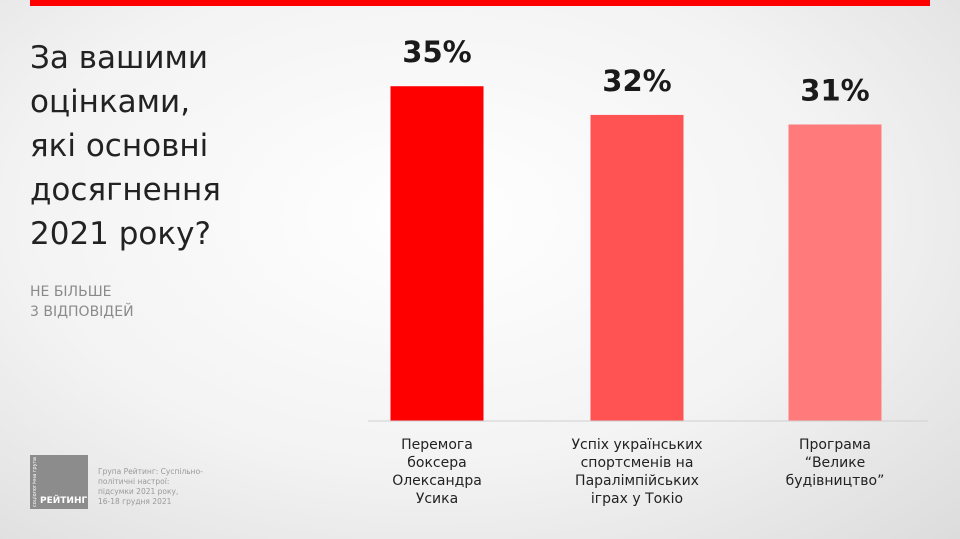 The width and height of the screenshot is (960, 539). Describe the element at coordinates (480, 3) in the screenshot. I see `top-accent-bar` at that location.